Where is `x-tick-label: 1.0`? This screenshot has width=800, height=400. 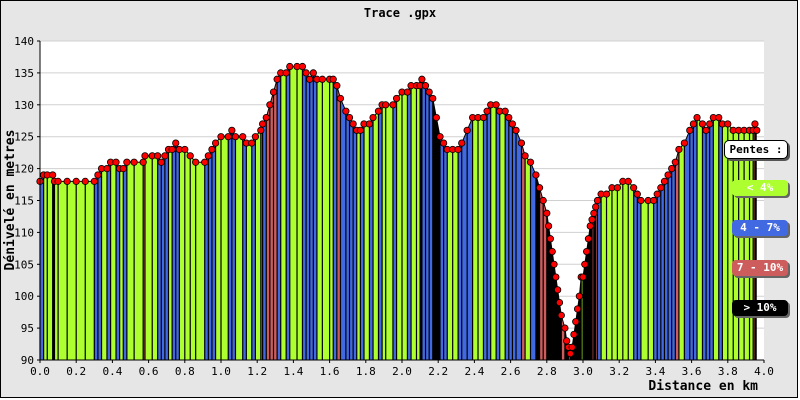
x-tick-label: 1.0 is located at coordinates (221, 371).